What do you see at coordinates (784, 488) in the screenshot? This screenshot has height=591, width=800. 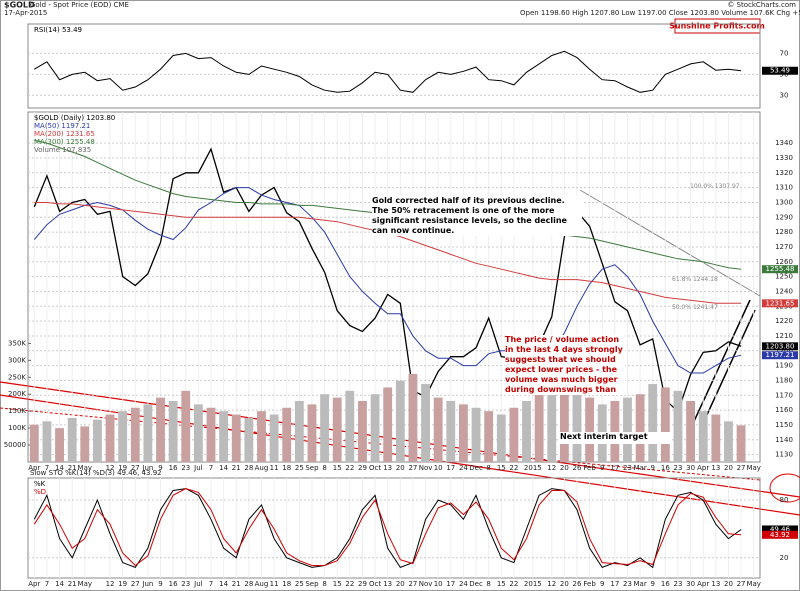 I see `highlight` at bounding box center [784, 488].